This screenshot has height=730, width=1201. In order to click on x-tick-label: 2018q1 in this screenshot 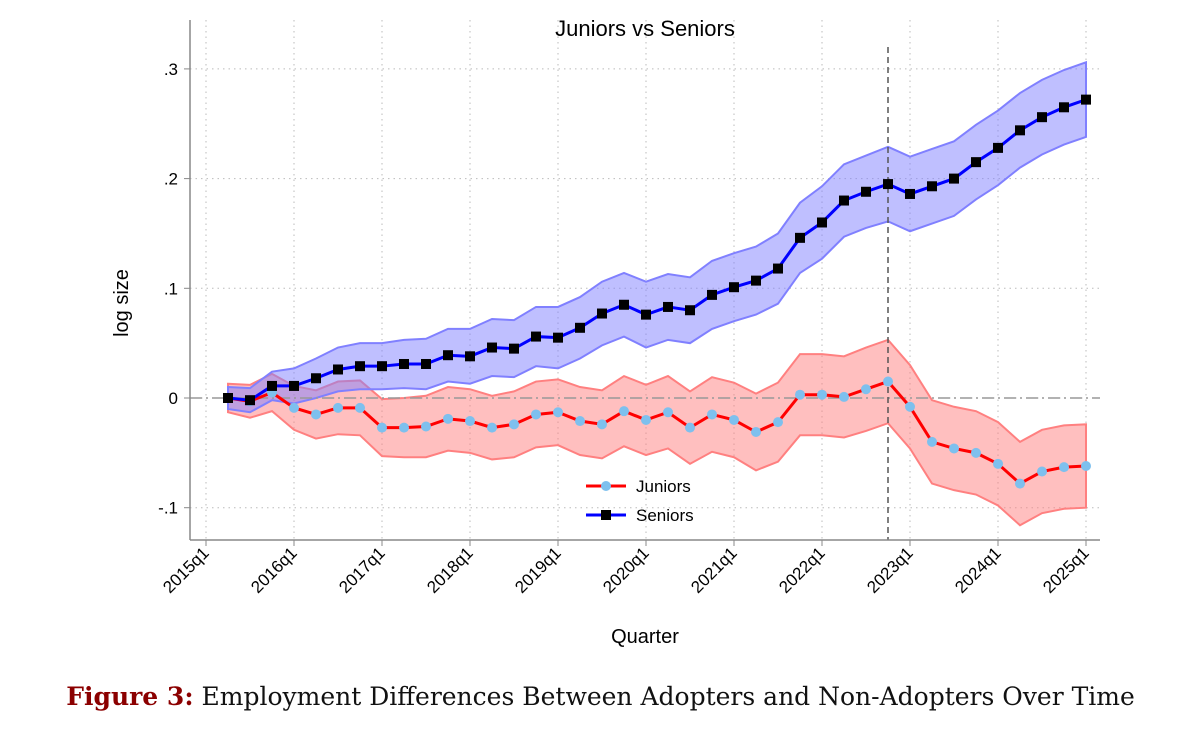, I will do `click(450, 570)`.